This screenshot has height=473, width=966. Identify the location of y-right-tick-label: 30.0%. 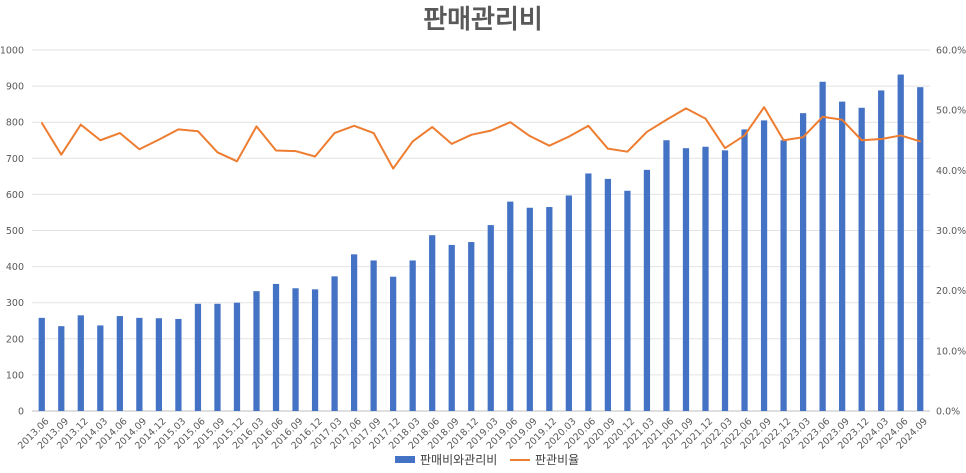
(951, 231).